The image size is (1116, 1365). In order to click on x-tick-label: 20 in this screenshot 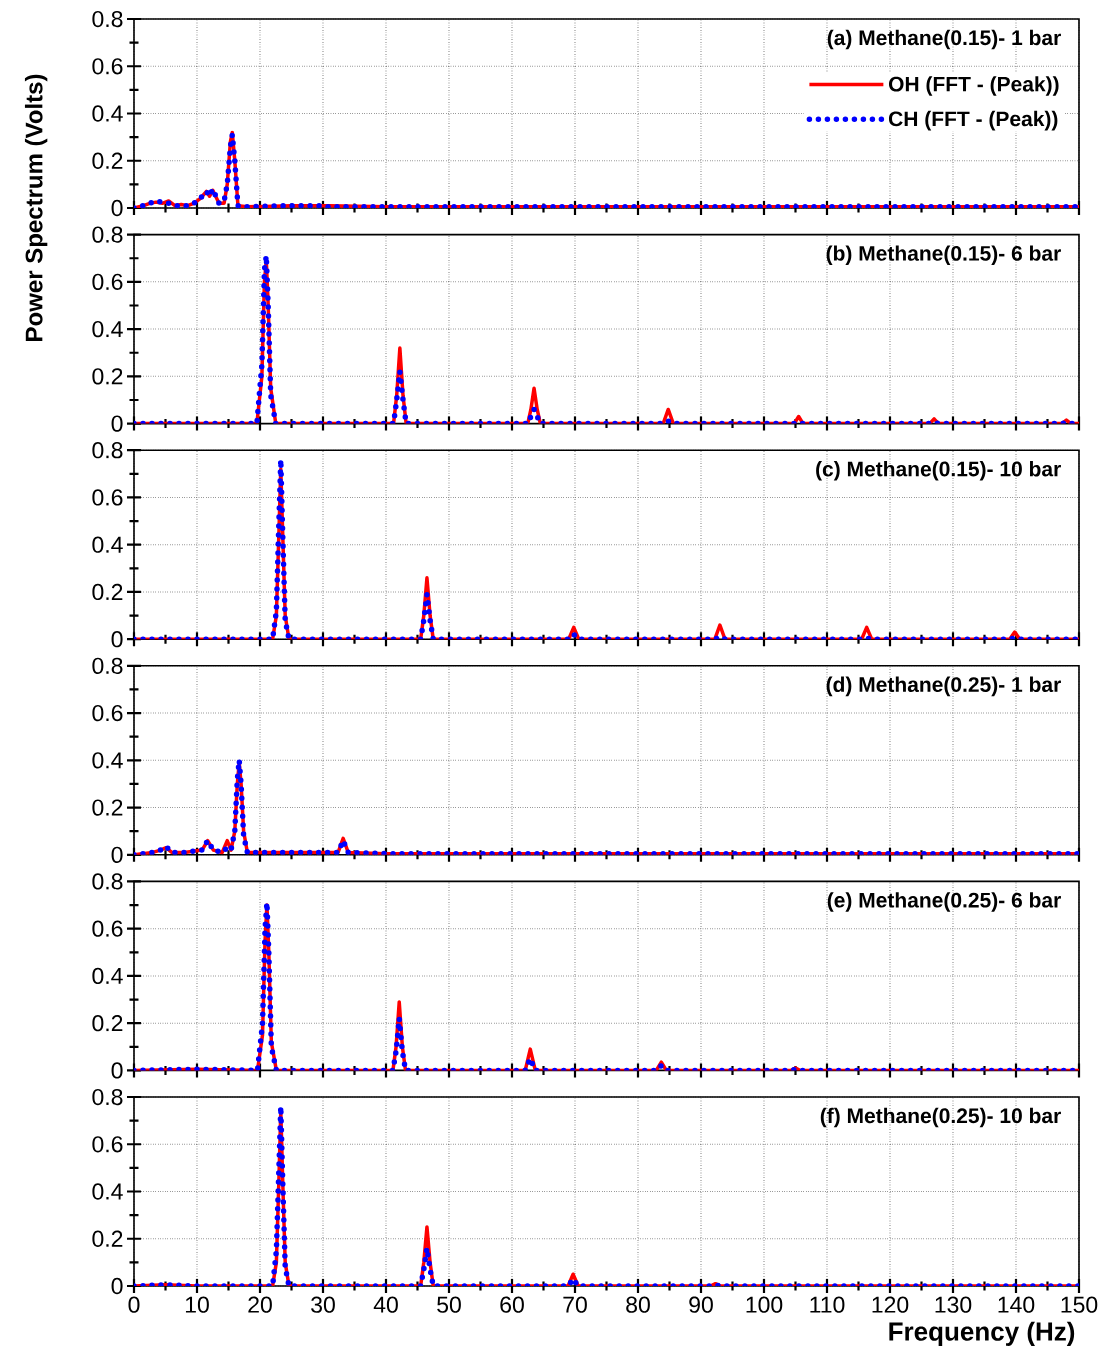, I will do `click(260, 1304)`.